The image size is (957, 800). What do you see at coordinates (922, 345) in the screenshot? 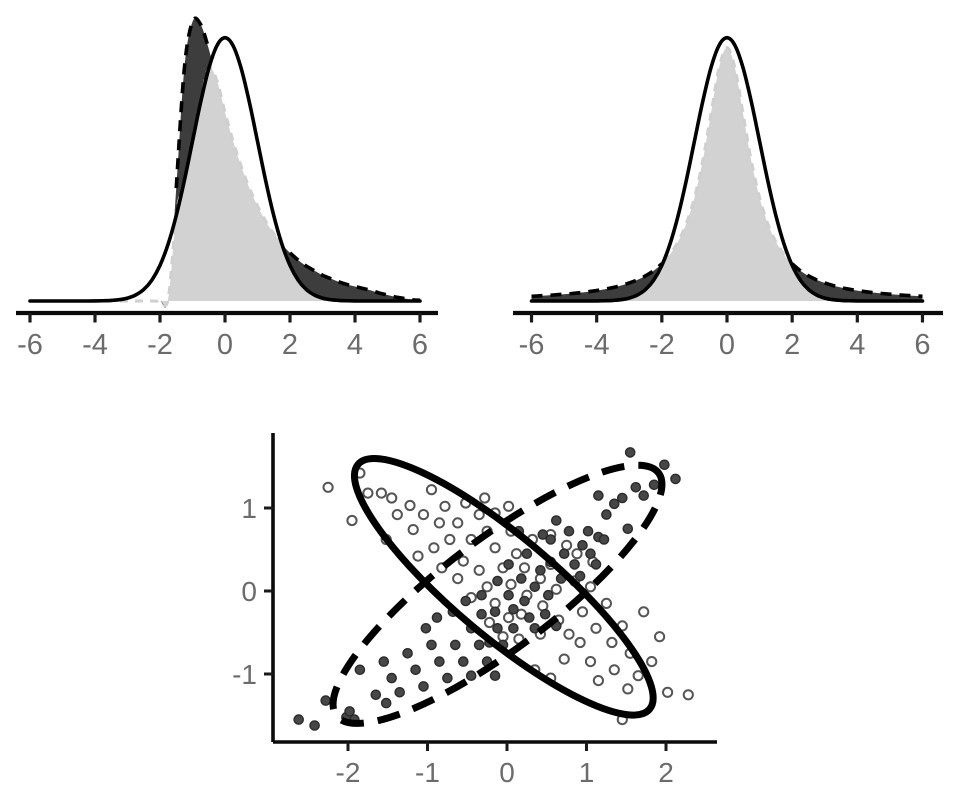
I see `x-tick-label: 6` at bounding box center [922, 345].